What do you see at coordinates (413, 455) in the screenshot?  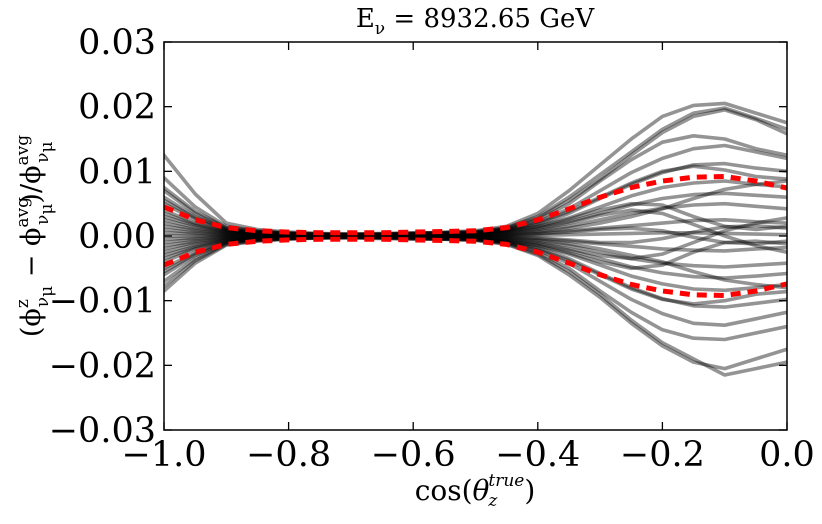 I see `x-tick-label: −0.6` at bounding box center [413, 455].